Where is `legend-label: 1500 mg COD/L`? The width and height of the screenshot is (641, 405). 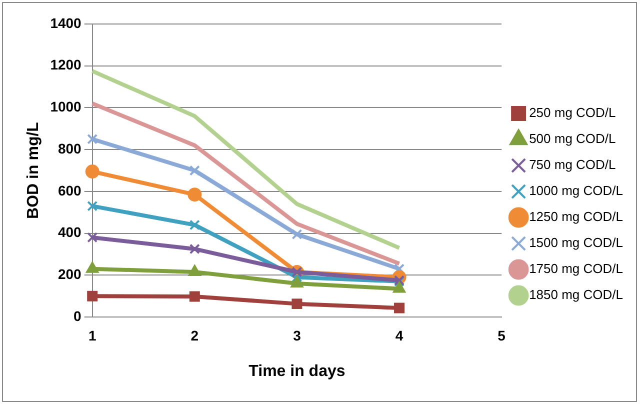 legend-label: 1500 mg COD/L is located at coordinates (576, 242).